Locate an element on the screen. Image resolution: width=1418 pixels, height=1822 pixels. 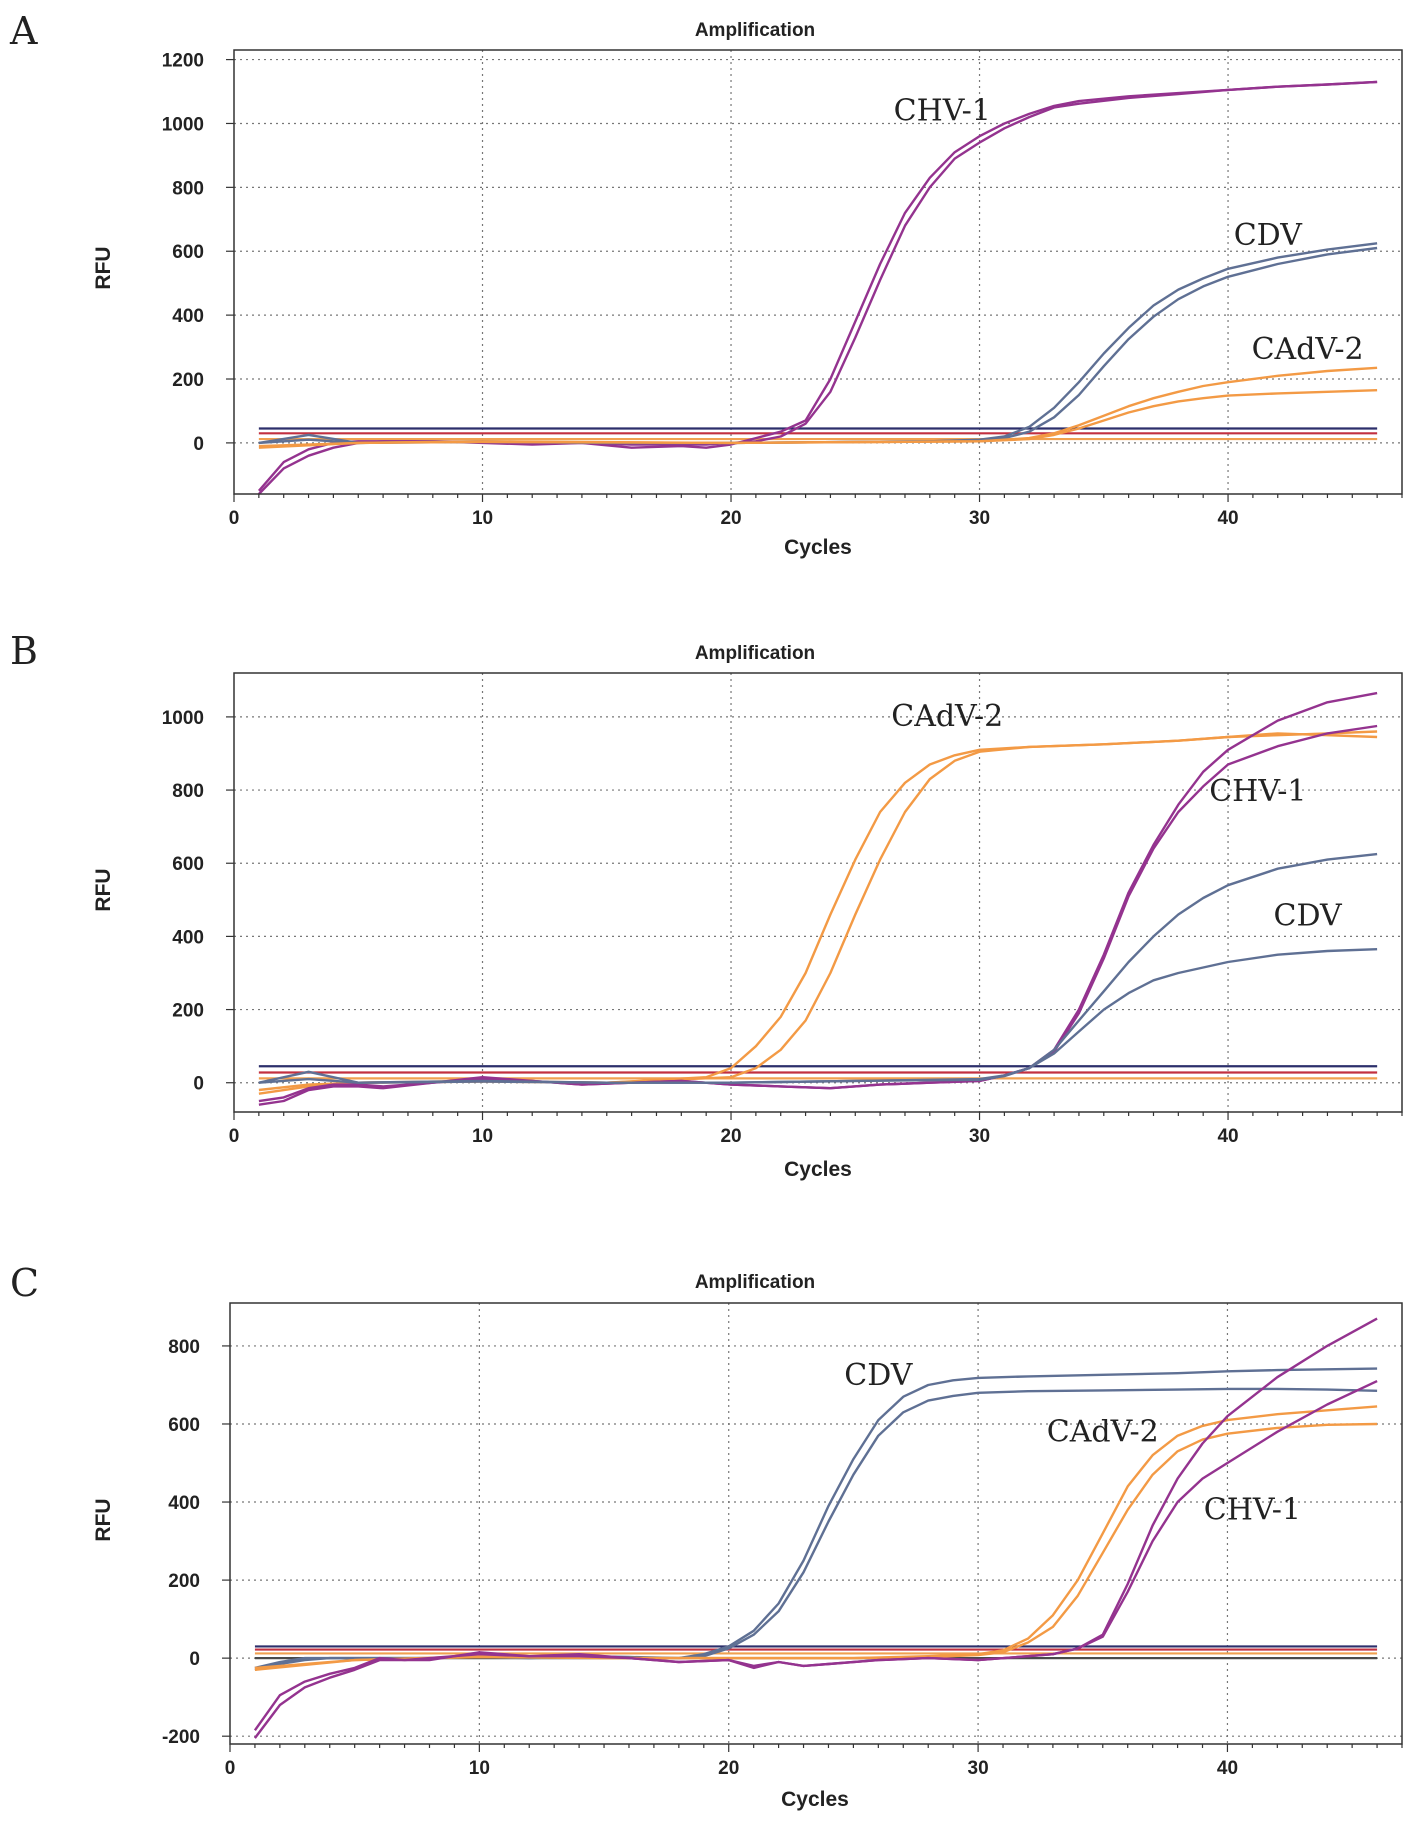
panel-letter-b: B is located at coordinates (24, 651).